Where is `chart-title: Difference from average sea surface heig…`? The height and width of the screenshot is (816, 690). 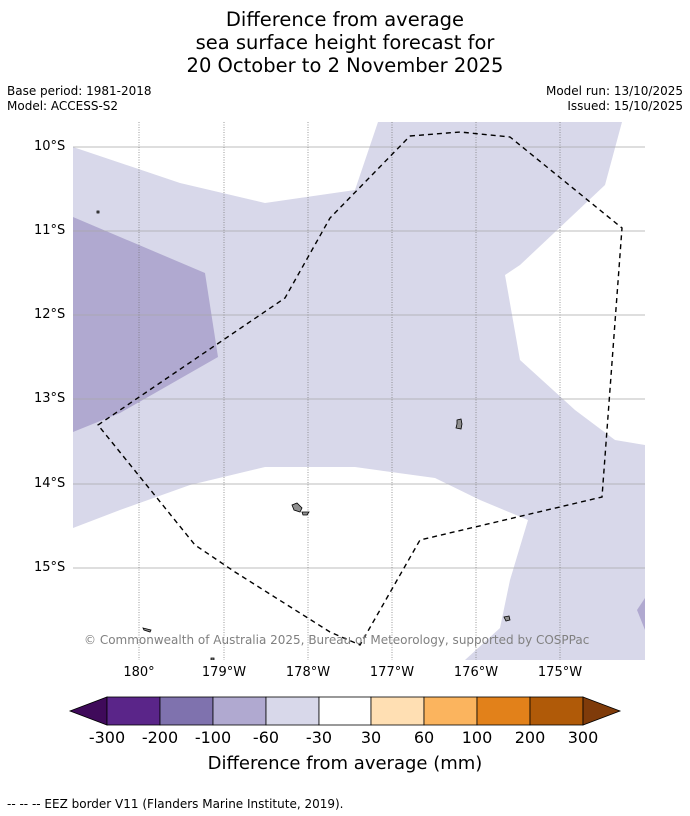 chart-title: Difference from average sea surface heig… is located at coordinates (345, 42).